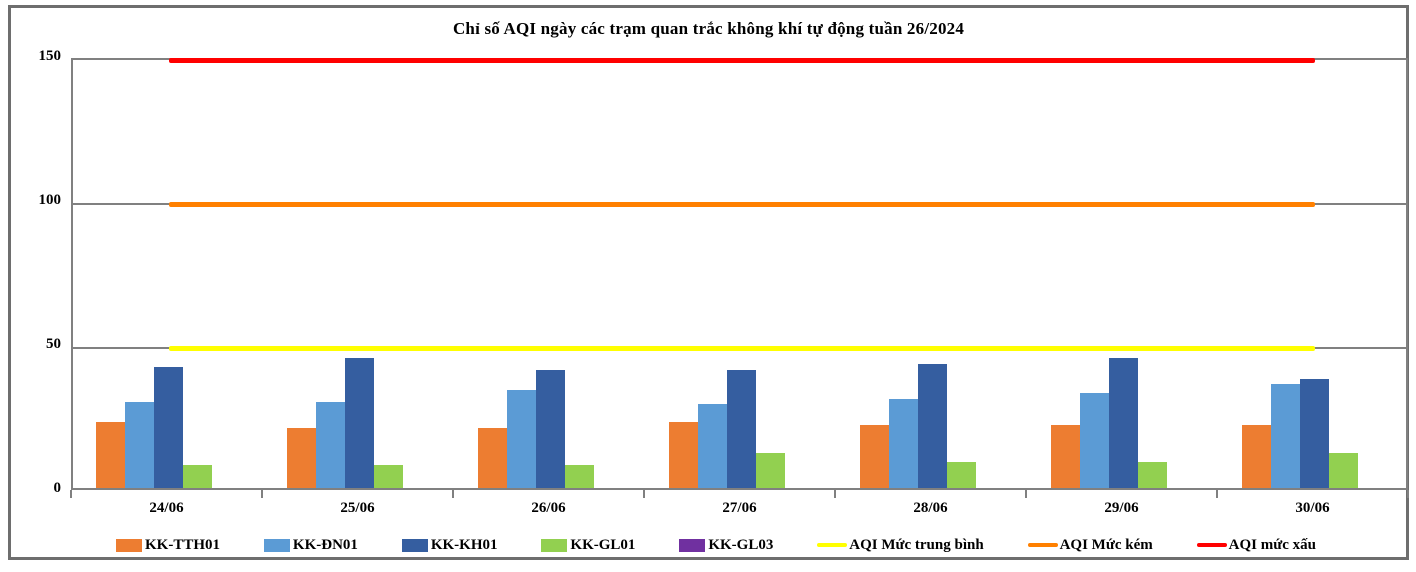 This screenshot has width=1416, height=572. I want to click on legend-color-swatch-icon-kk-tth01, so click(129, 545).